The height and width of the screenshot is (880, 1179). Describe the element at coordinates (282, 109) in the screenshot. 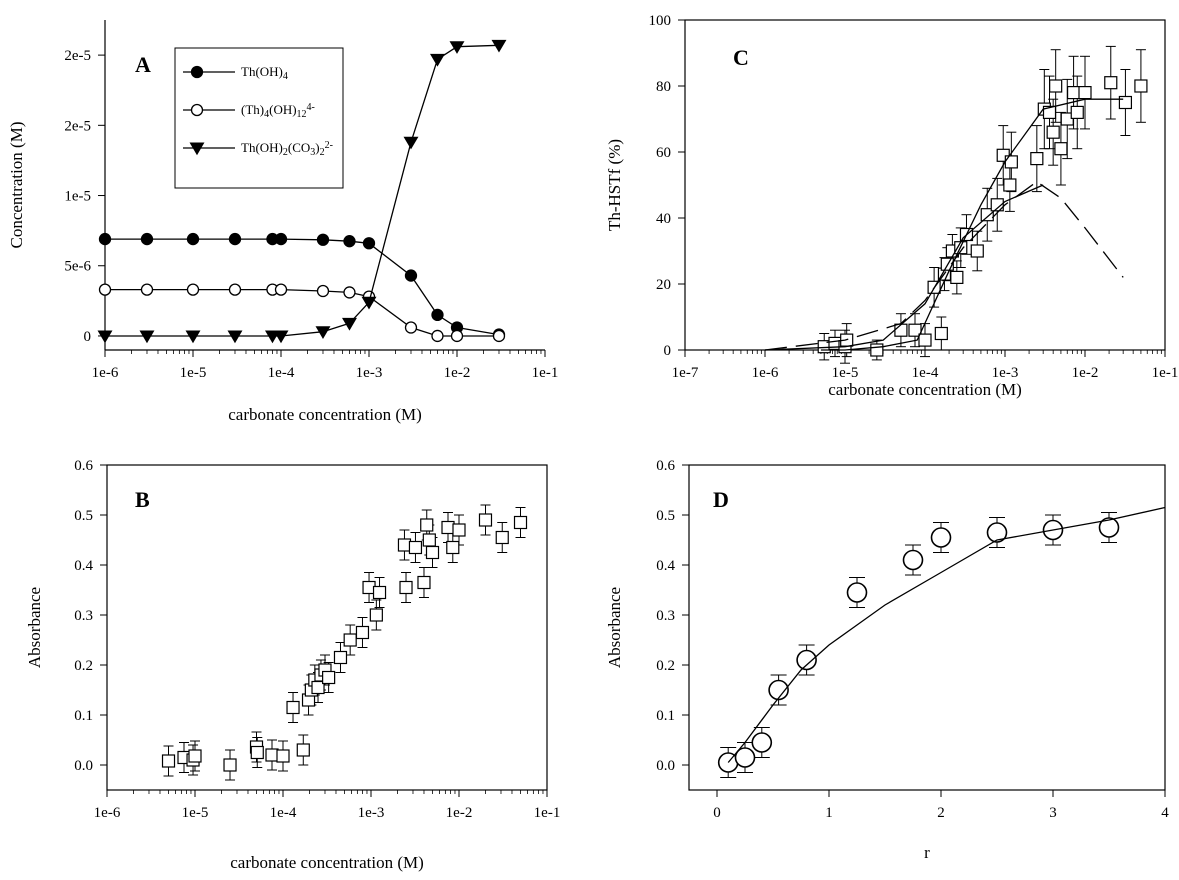

I see `legend-entry-part: (OH)` at that location.